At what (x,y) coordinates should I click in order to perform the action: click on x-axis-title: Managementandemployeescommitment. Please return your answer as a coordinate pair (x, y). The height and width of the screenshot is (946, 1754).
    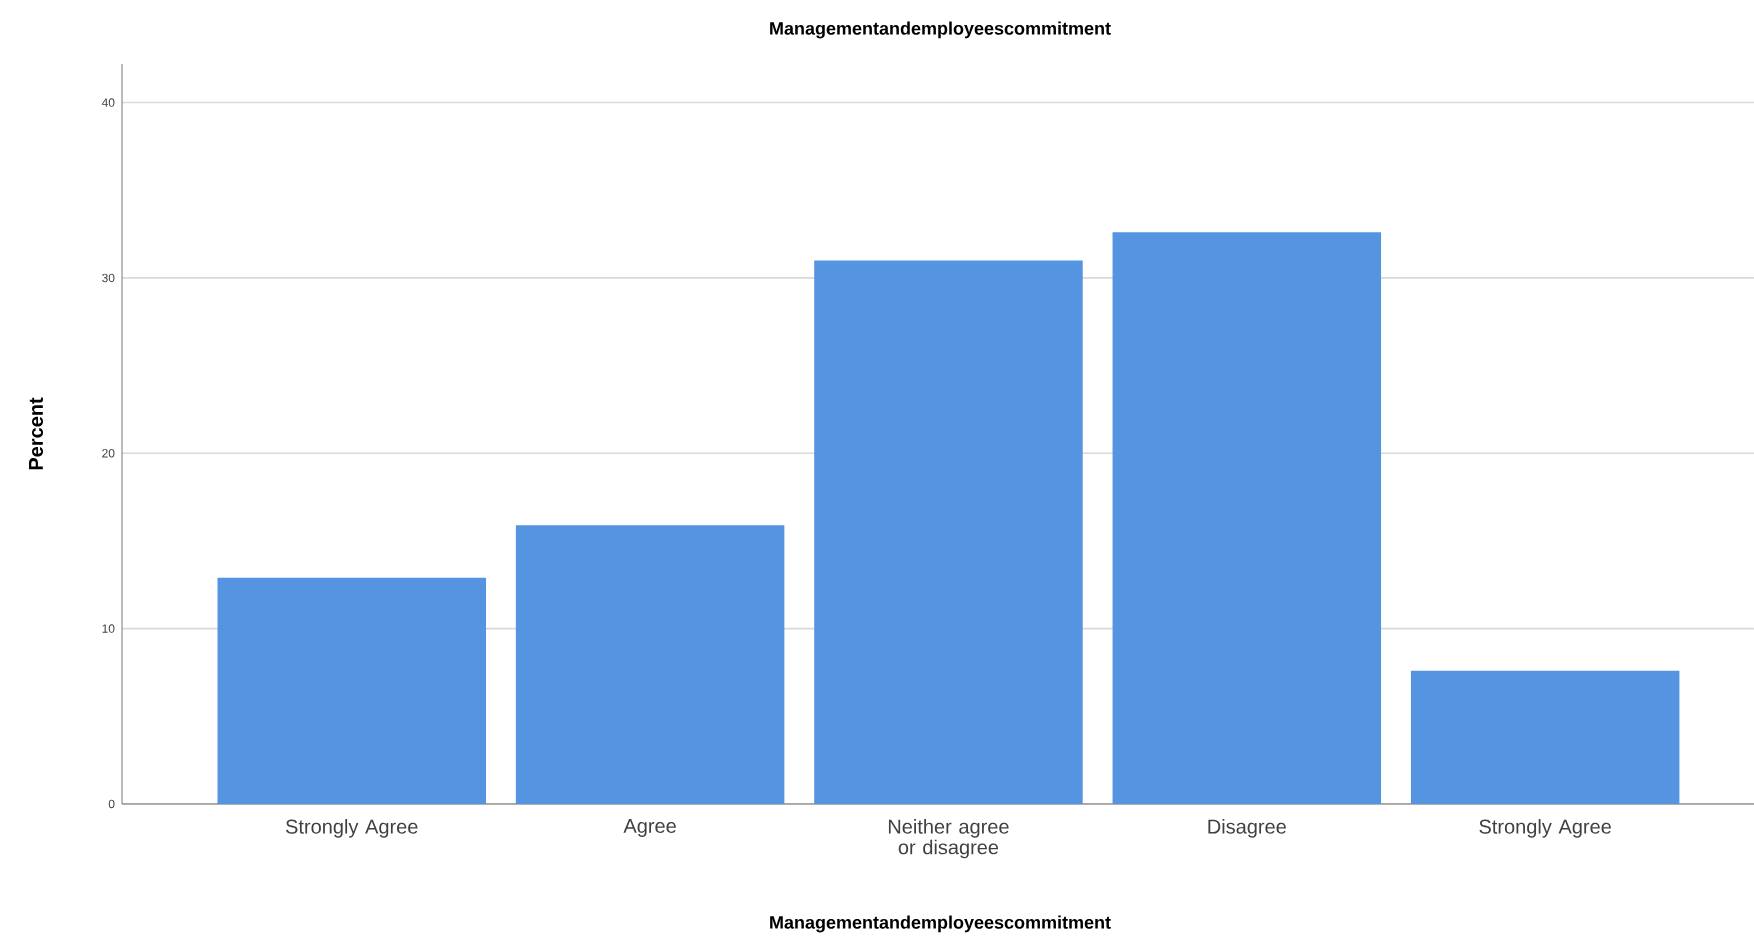
    Looking at the image, I should click on (940, 924).